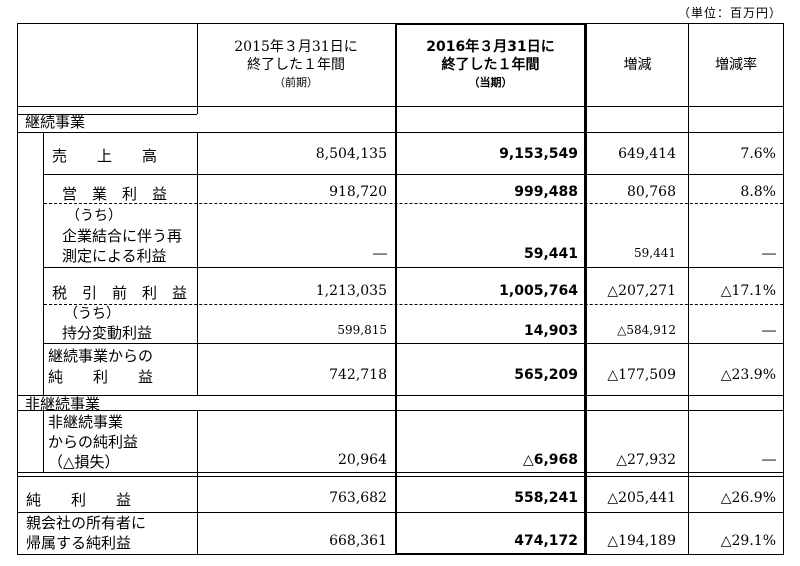 The image size is (800, 566). What do you see at coordinates (107, 333) in the screenshot?
I see `label-equity-change: 持分変動利益` at bounding box center [107, 333].